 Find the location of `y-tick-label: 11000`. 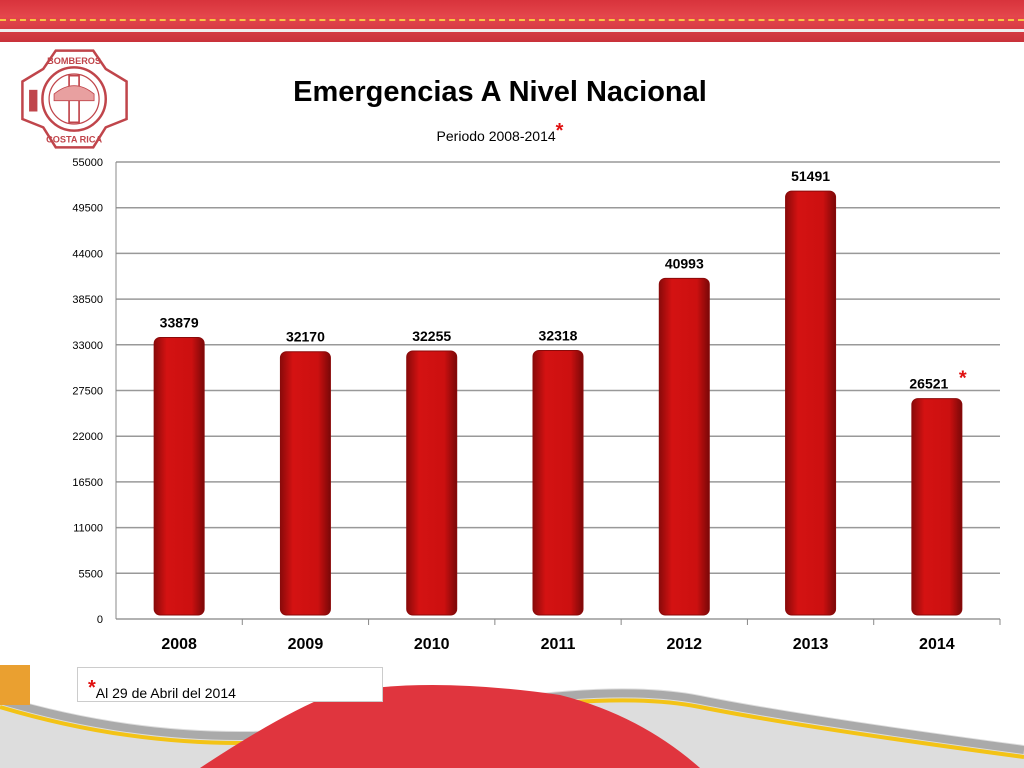

y-tick-label: 11000 is located at coordinates (88, 529).